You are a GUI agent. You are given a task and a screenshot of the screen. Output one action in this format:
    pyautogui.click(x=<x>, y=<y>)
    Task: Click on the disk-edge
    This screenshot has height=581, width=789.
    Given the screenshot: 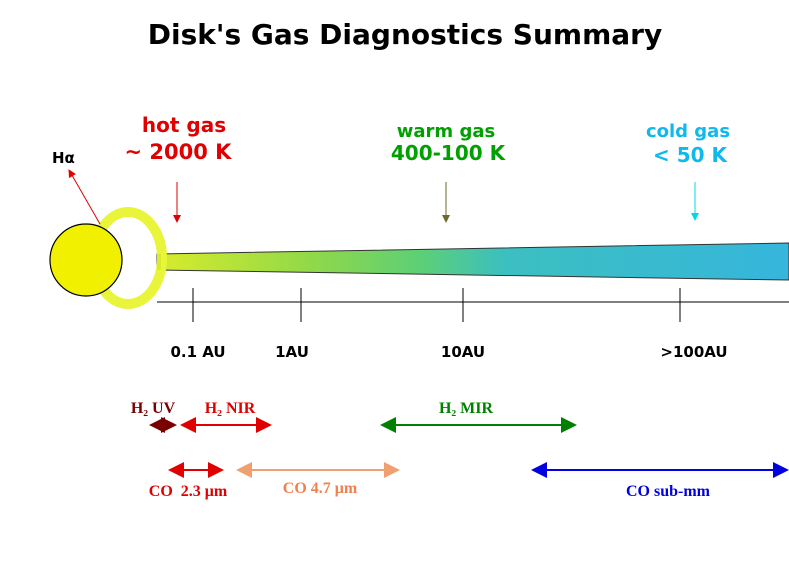 What is the action you would take?
    pyautogui.click(x=159, y=262)
    